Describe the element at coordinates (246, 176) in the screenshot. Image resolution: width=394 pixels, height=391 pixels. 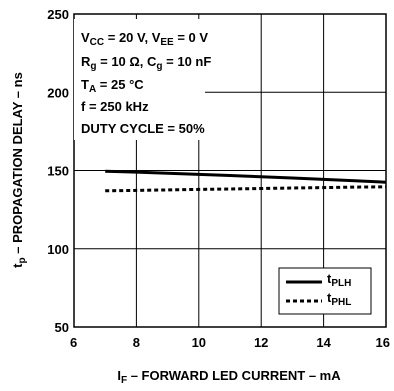
I see `series-line-tplh` at that location.